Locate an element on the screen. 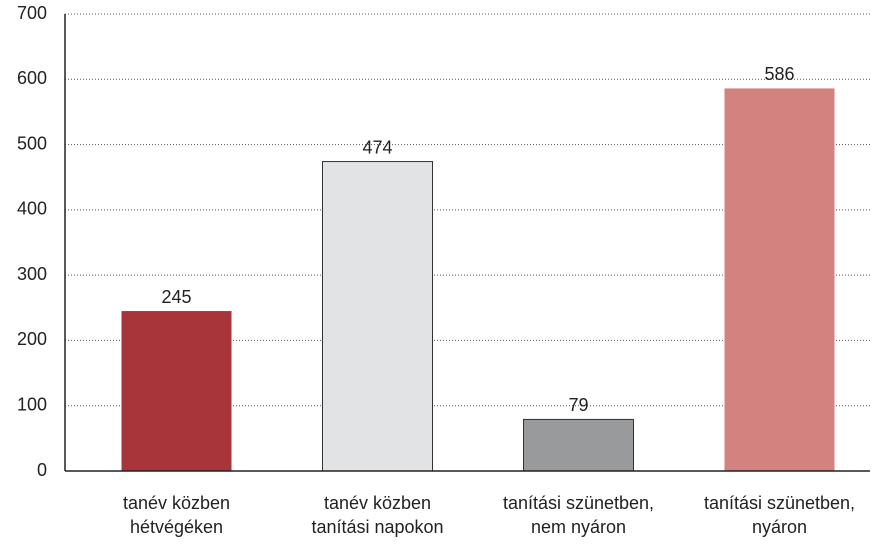 Image resolution: width=894 pixels, height=546 pixels. y-tick-label: 300 is located at coordinates (32, 274).